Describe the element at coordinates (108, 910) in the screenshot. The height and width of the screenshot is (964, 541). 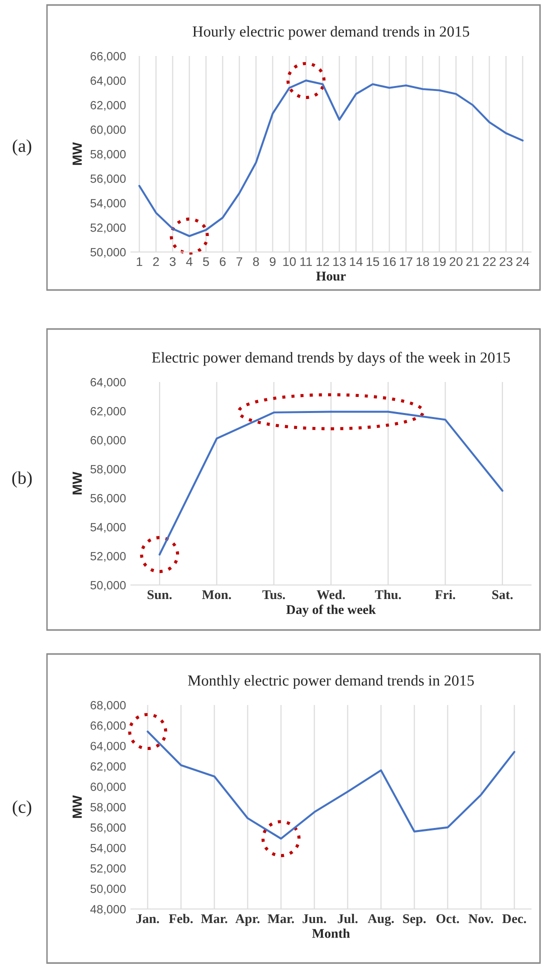
I see `y-tick-label: 48,000` at that location.